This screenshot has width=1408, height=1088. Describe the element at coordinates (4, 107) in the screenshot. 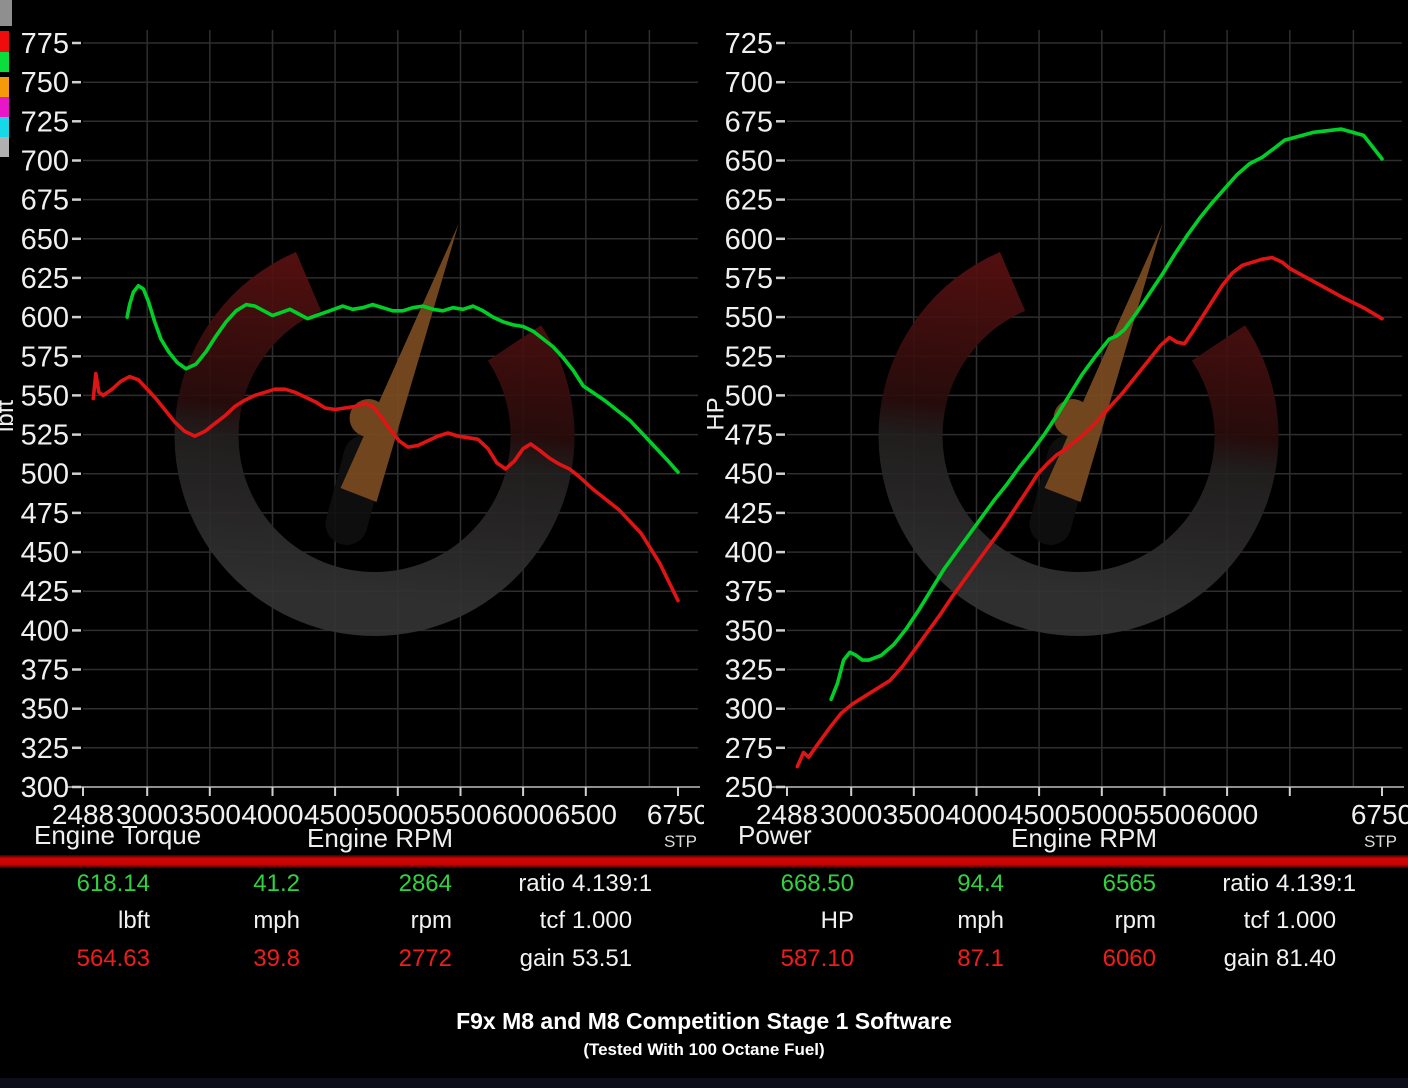

I see `run-swatch-magenta` at that location.